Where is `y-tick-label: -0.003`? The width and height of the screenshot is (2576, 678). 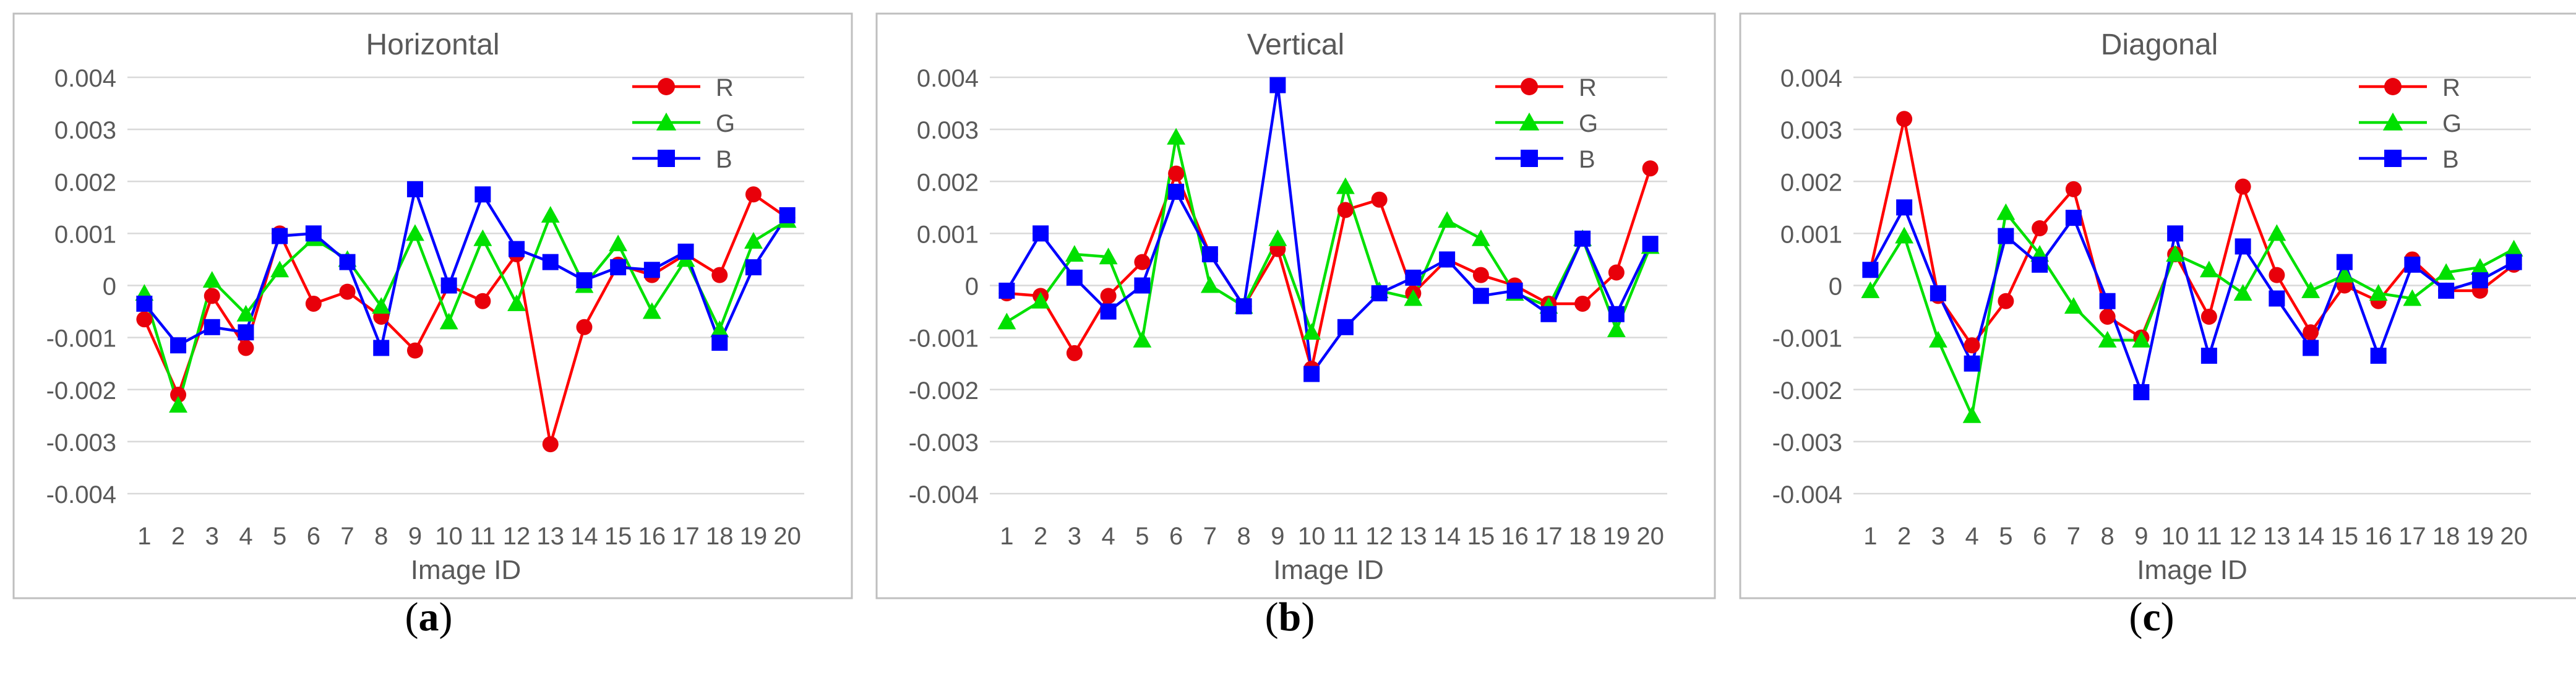 y-tick-label: -0.003 is located at coordinates (1807, 443).